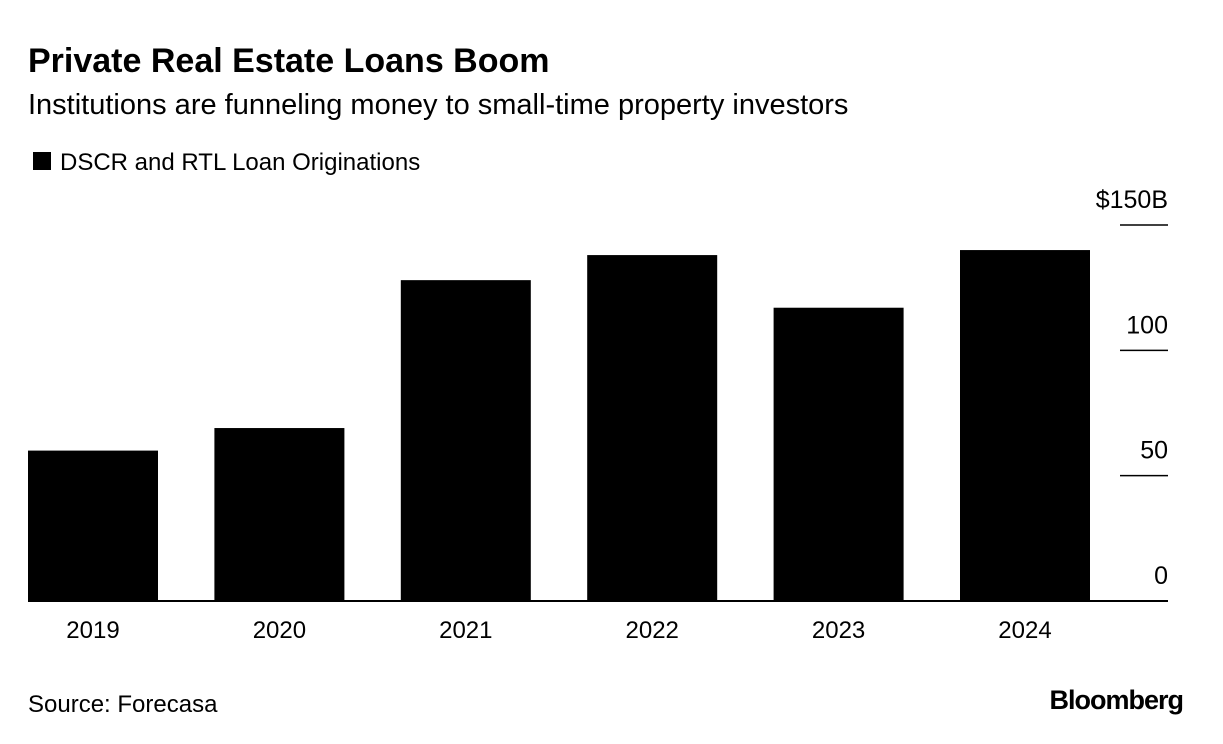 This screenshot has width=1223, height=744. What do you see at coordinates (1147, 325) in the screenshot?
I see `y-tick-label: 100` at bounding box center [1147, 325].